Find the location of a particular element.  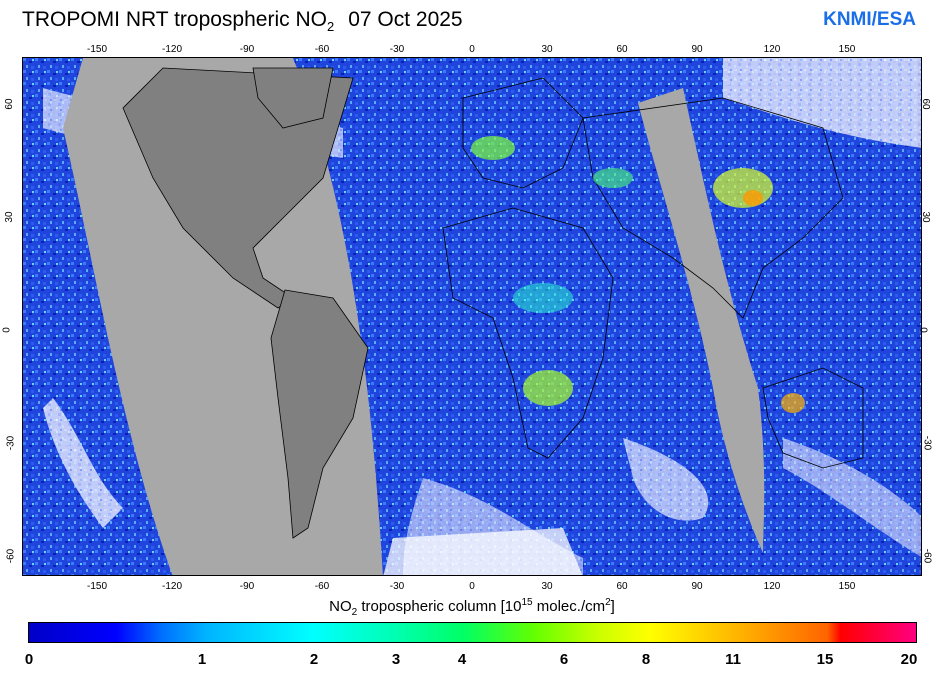

top-lon-tick: 120 is located at coordinates (772, 49).